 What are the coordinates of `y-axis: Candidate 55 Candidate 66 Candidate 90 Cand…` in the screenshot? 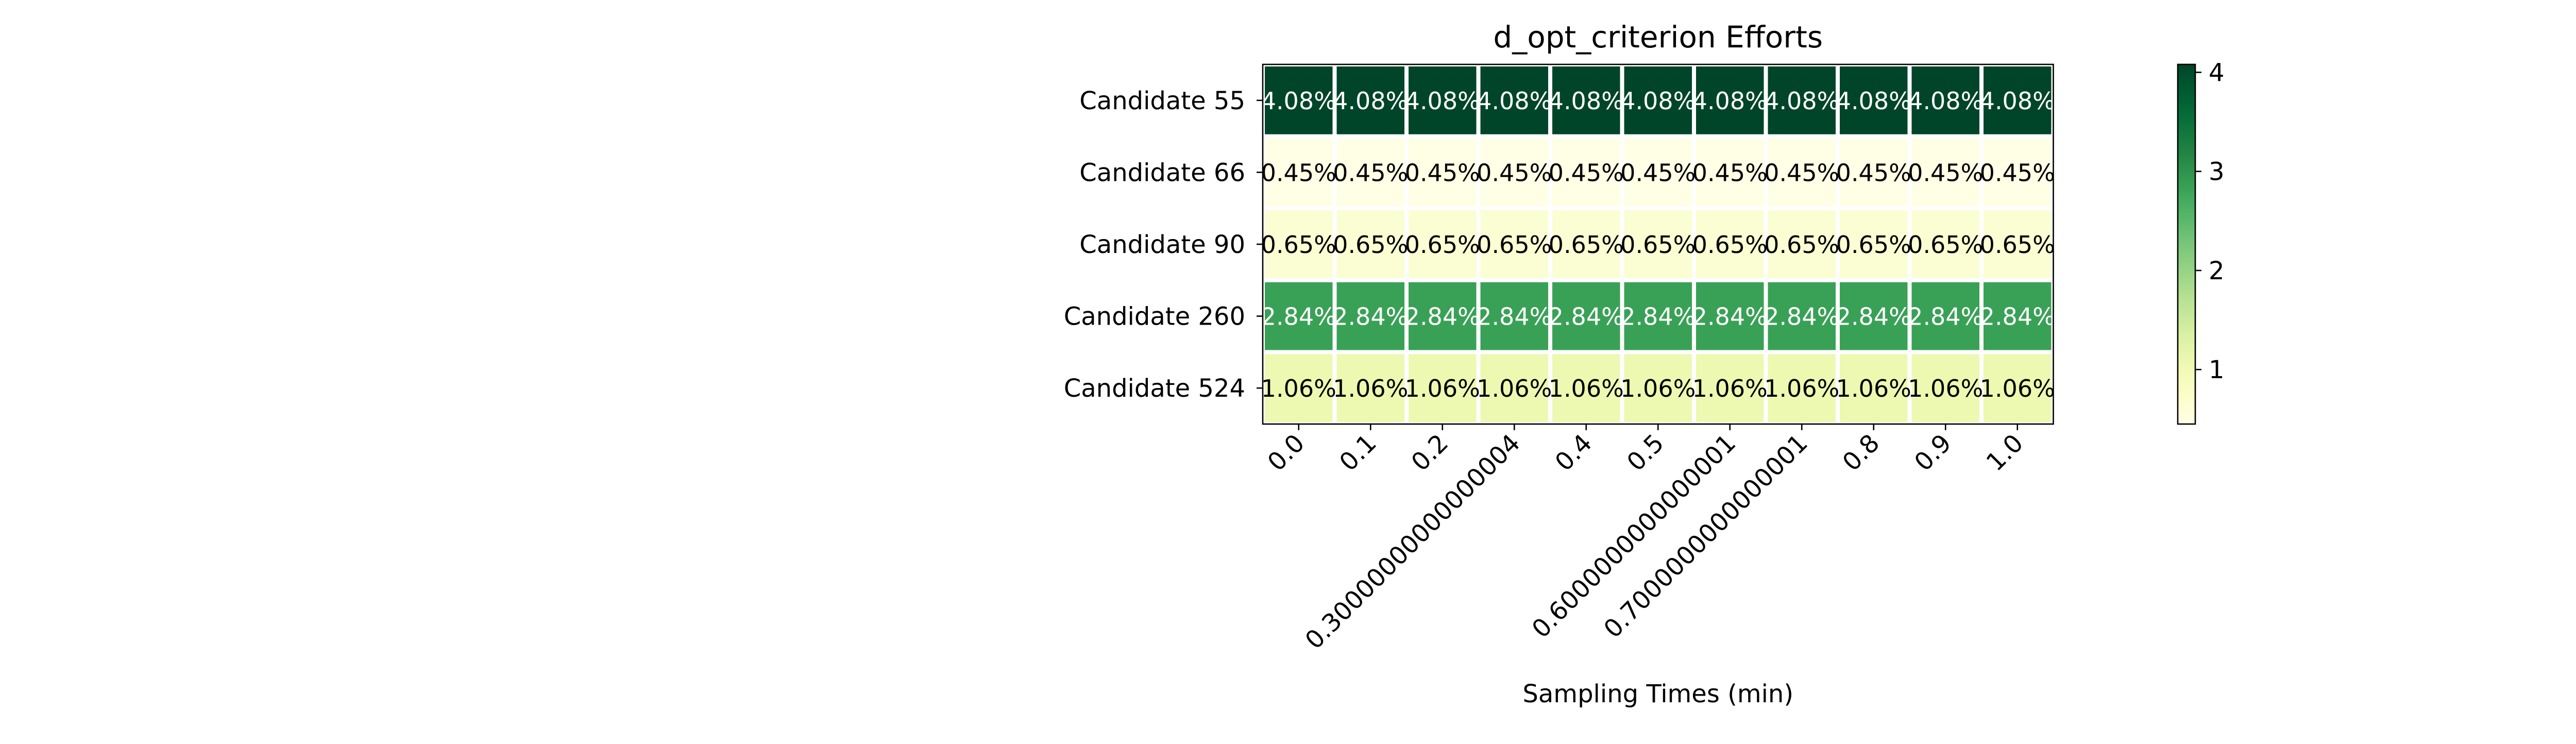 It's located at (1163, 245).